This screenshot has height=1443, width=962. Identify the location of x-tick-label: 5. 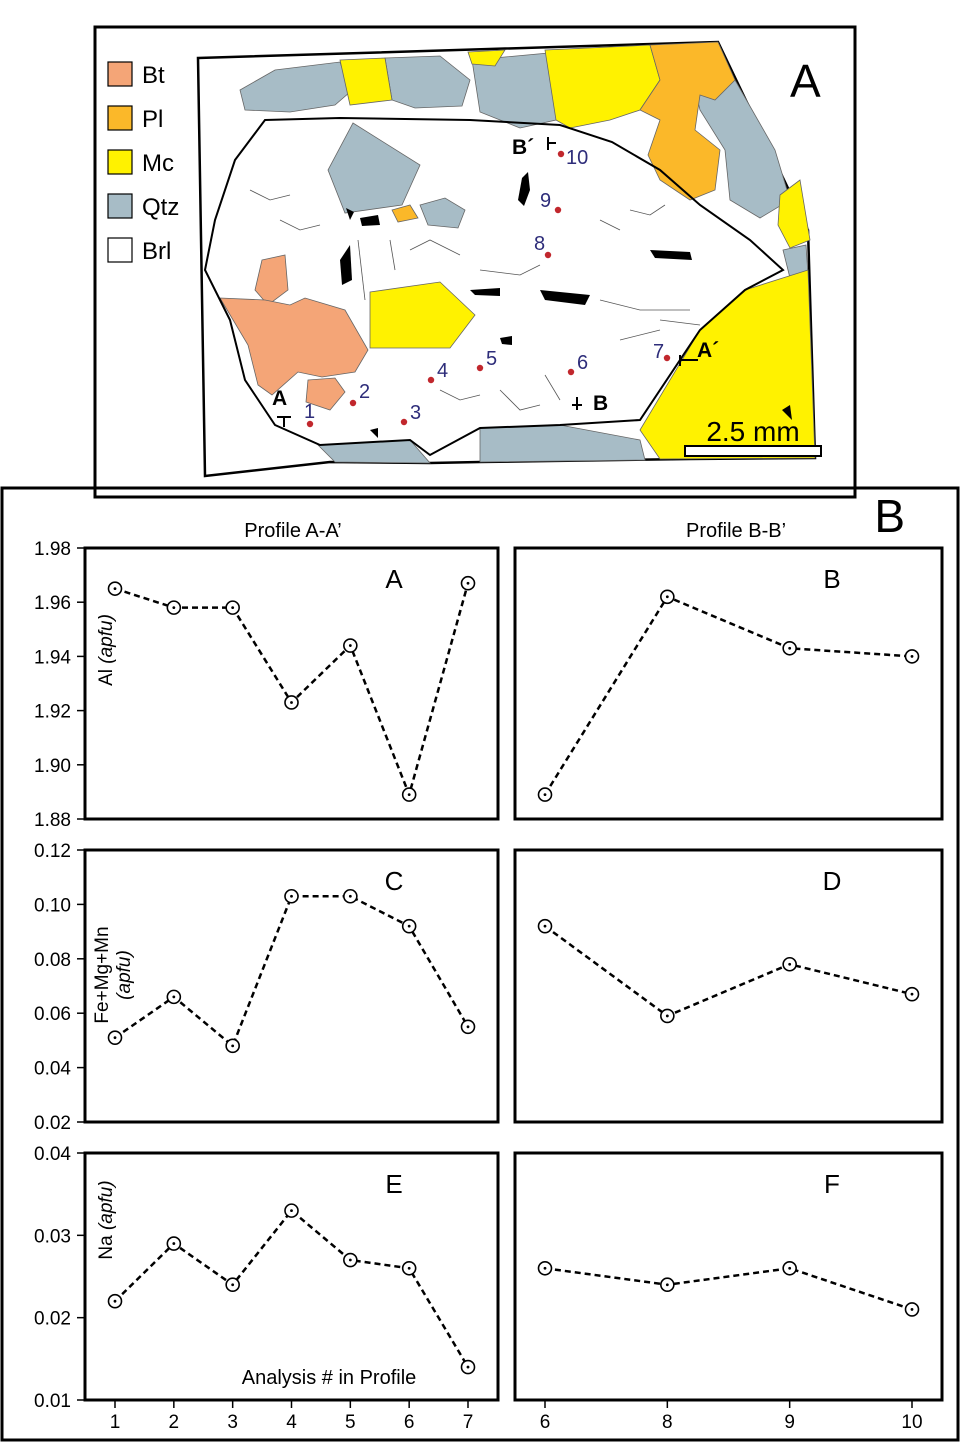
(350, 1422).